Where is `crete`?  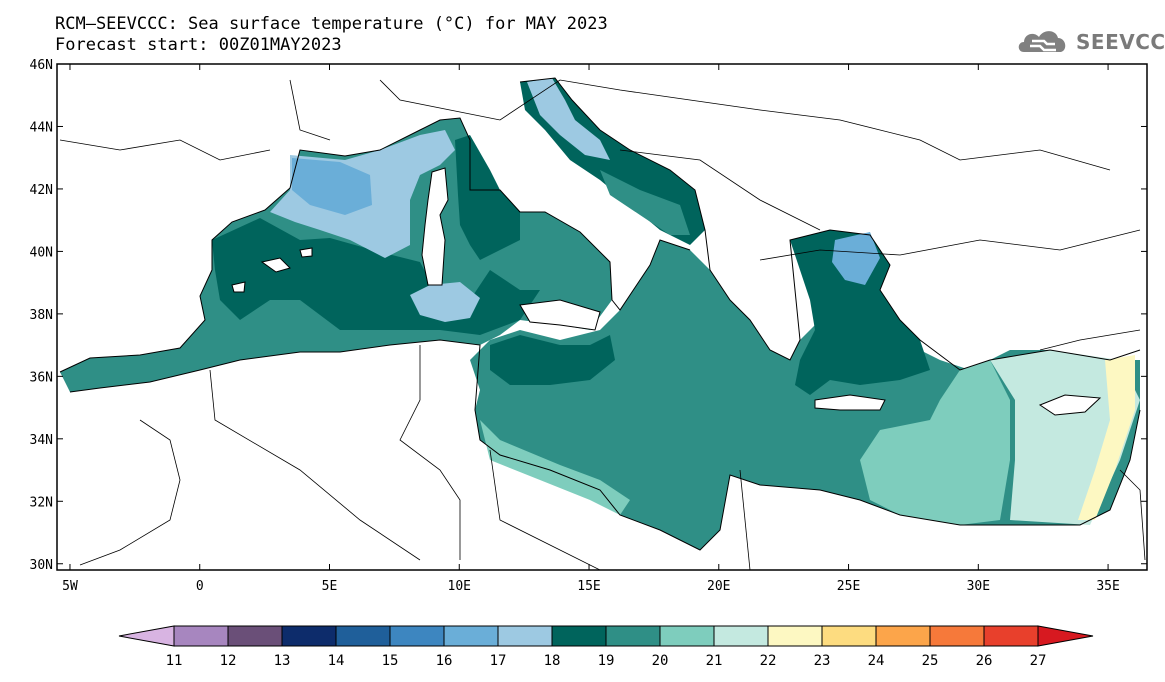
crete is located at coordinates (850, 402).